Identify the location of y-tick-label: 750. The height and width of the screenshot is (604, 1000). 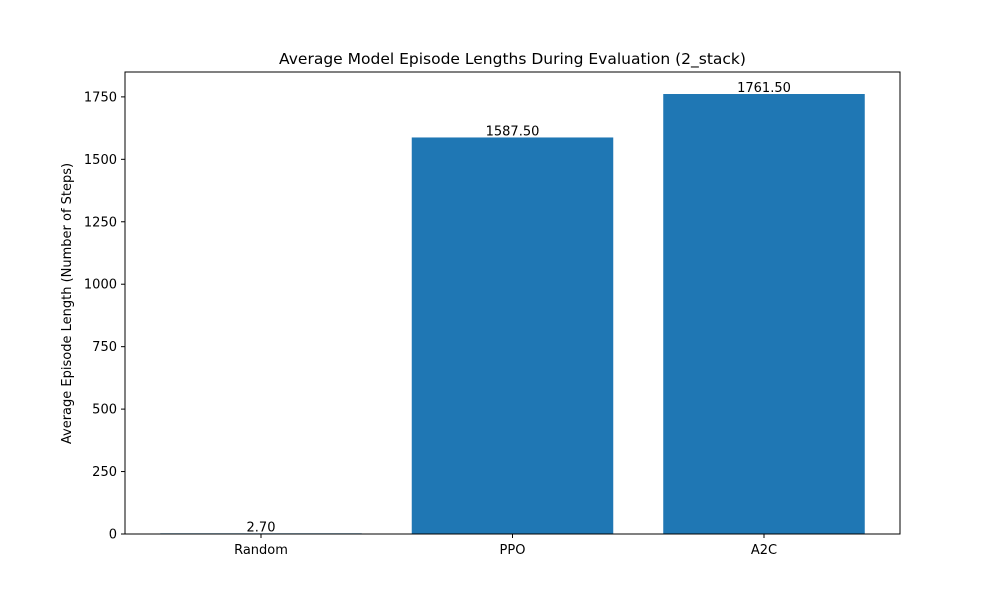
(104, 347).